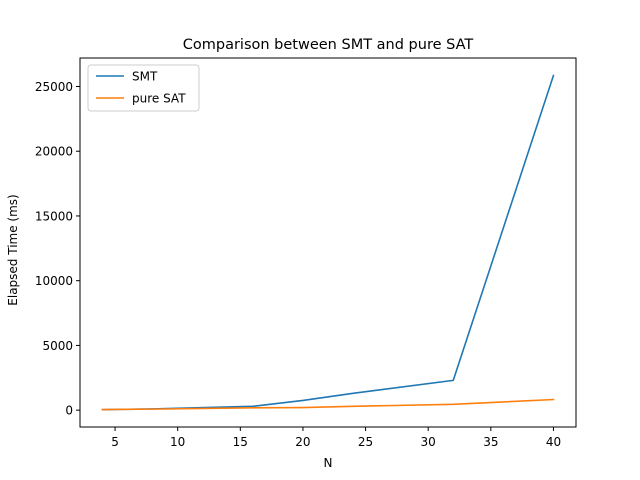  Describe the element at coordinates (240, 442) in the screenshot. I see `x-tick-label: 15` at that location.